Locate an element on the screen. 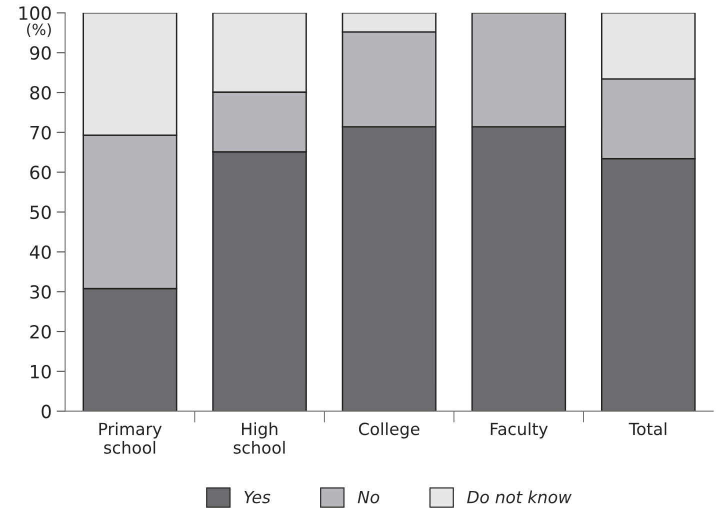 Image resolution: width=724 pixels, height=514 pixels. legend-label: Do not know is located at coordinates (519, 497).